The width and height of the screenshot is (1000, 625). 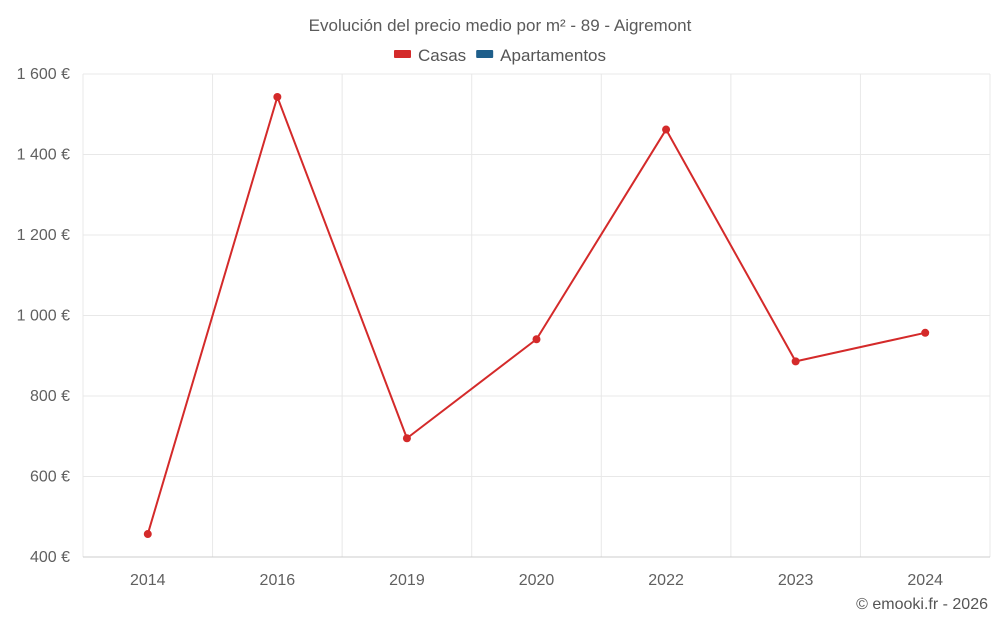 I want to click on x-tick-label: 2016, so click(x=278, y=580).